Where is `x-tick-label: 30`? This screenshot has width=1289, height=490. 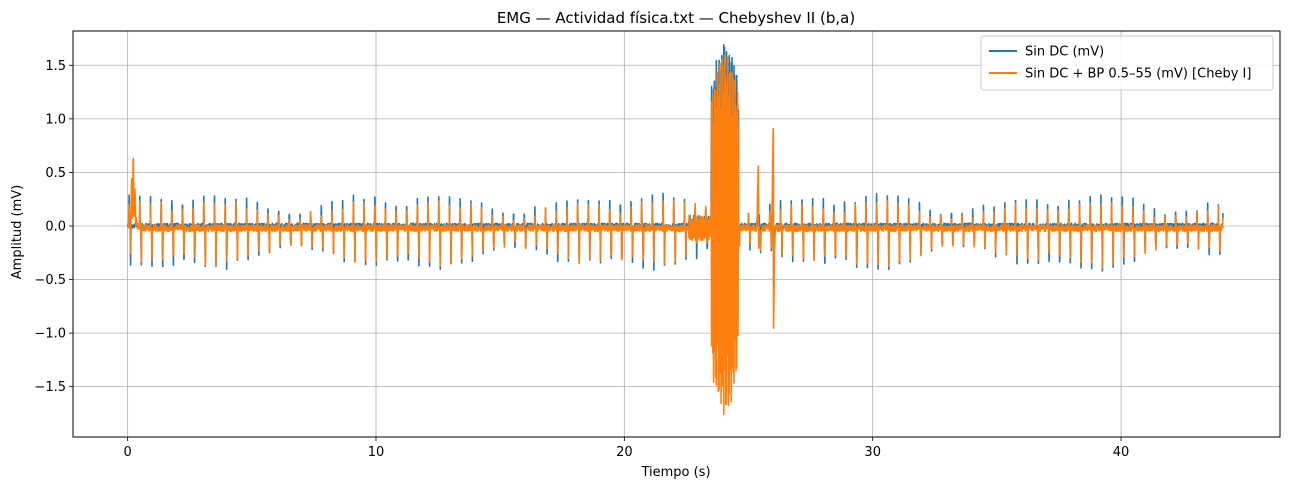 x-tick-label: 30 is located at coordinates (872, 452).